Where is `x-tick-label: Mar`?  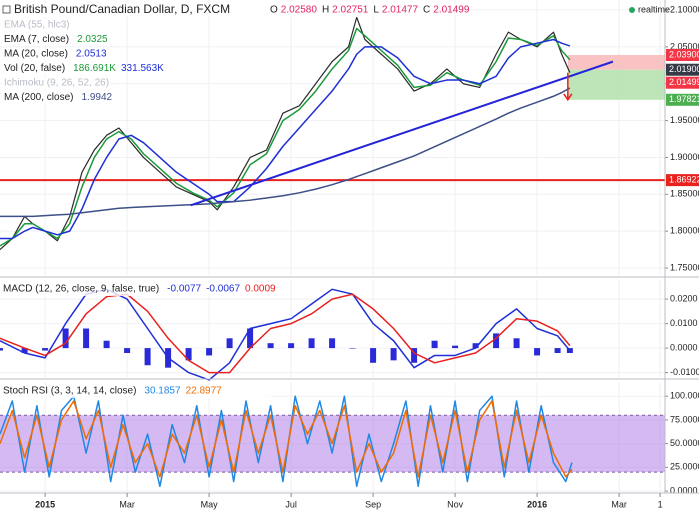 x-tick-label: Mar is located at coordinates (619, 504).